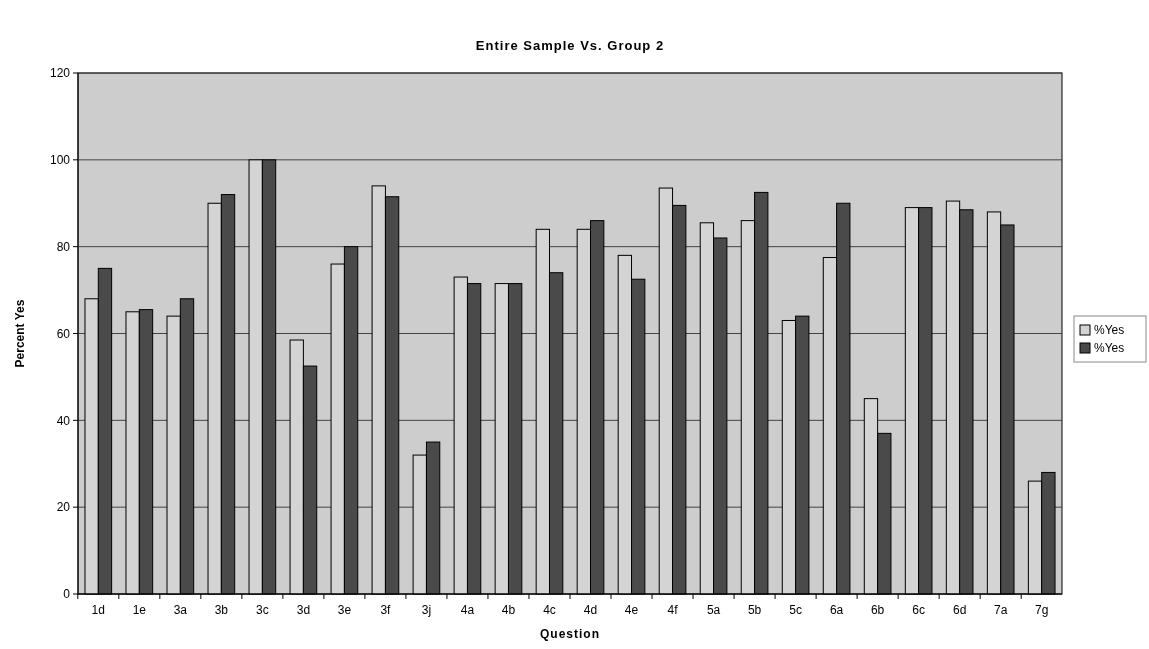 The height and width of the screenshot is (649, 1149). What do you see at coordinates (60, 73) in the screenshot?
I see `y-tick-label: 120` at bounding box center [60, 73].